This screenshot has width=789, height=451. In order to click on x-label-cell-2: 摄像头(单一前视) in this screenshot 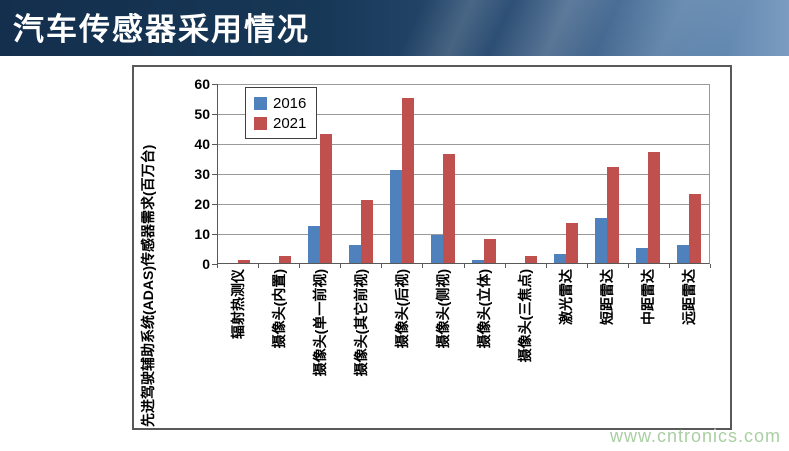, I will do `click(319, 347)`.